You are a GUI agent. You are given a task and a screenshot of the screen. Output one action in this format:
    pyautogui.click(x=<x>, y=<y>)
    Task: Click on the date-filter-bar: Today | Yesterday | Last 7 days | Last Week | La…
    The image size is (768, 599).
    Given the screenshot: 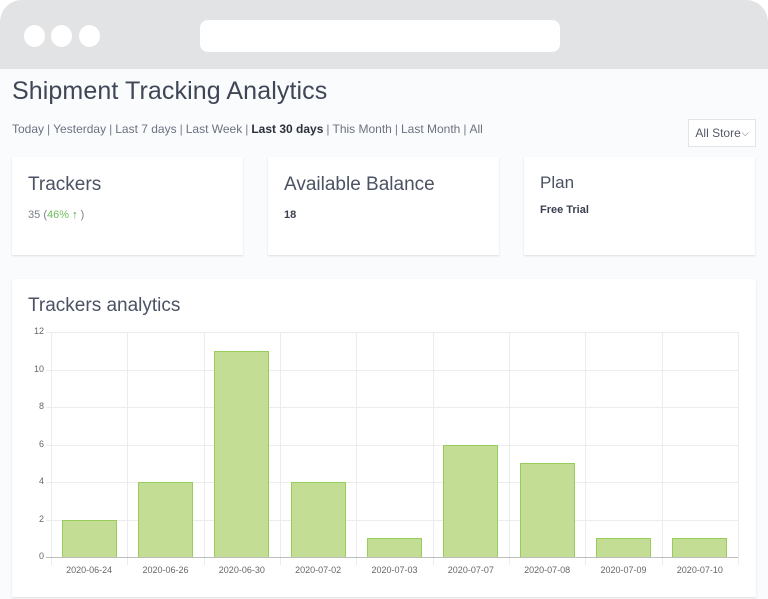 What is the action you would take?
    pyautogui.click(x=247, y=129)
    